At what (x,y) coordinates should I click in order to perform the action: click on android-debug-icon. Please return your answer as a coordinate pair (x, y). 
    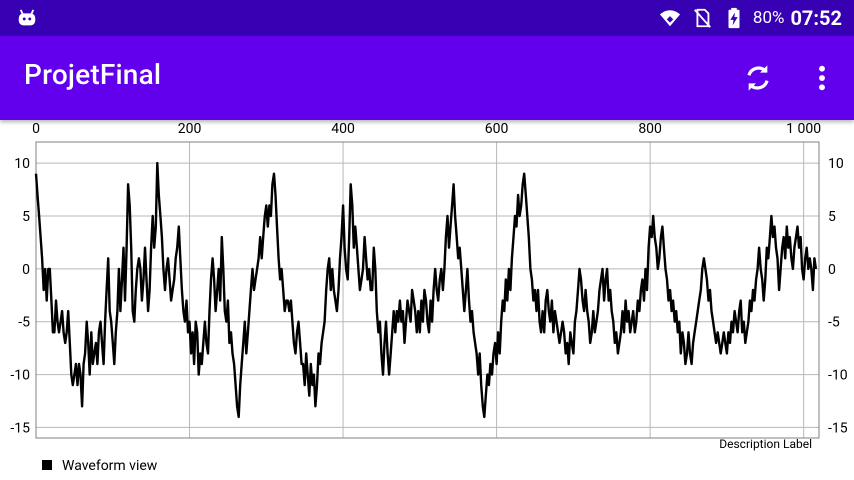
    Looking at the image, I should click on (27, 17).